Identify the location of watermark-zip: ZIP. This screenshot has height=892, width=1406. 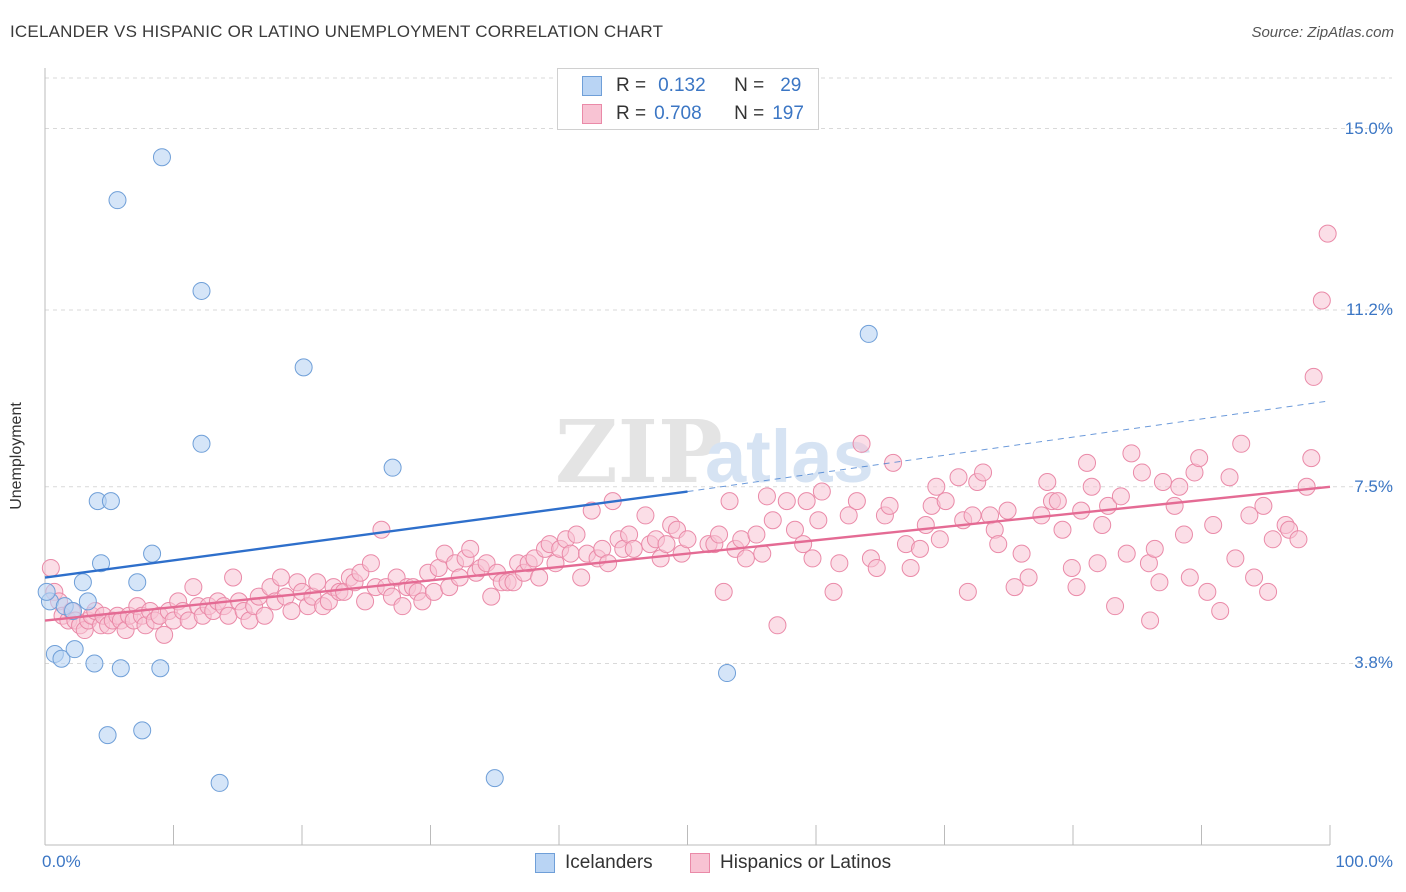
(639, 452).